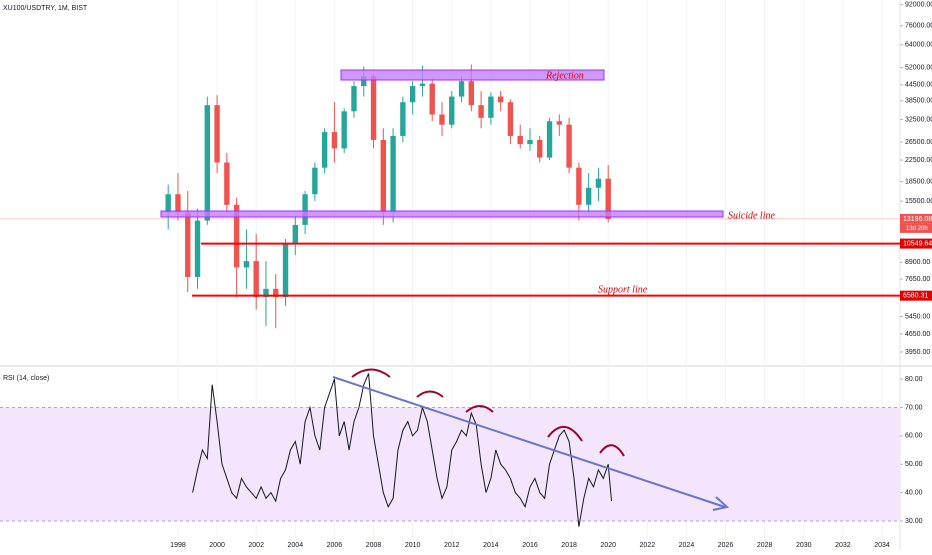 The image size is (932, 555). What do you see at coordinates (296, 545) in the screenshot?
I see `x-tick-label: 2004` at bounding box center [296, 545].